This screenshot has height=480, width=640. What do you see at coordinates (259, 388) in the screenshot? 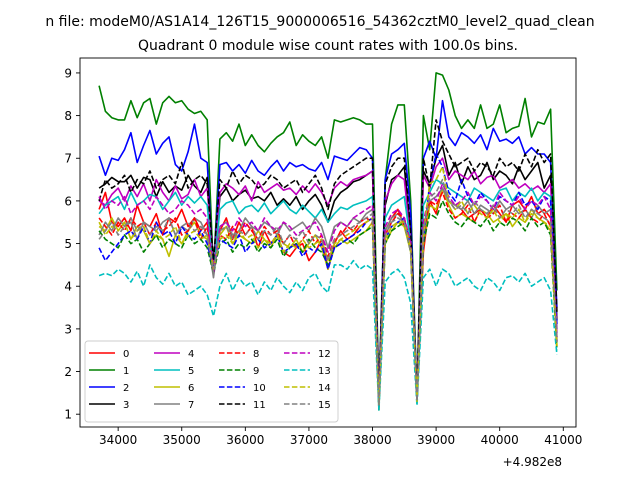
I see `legend-label-10: 10` at bounding box center [259, 388].